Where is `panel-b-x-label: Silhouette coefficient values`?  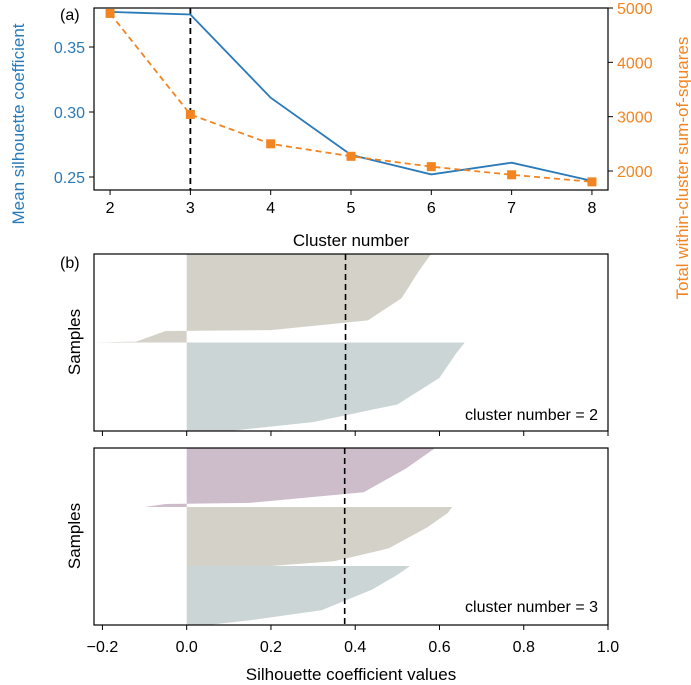
panel-b-x-label: Silhouette coefficient values is located at coordinates (351, 674).